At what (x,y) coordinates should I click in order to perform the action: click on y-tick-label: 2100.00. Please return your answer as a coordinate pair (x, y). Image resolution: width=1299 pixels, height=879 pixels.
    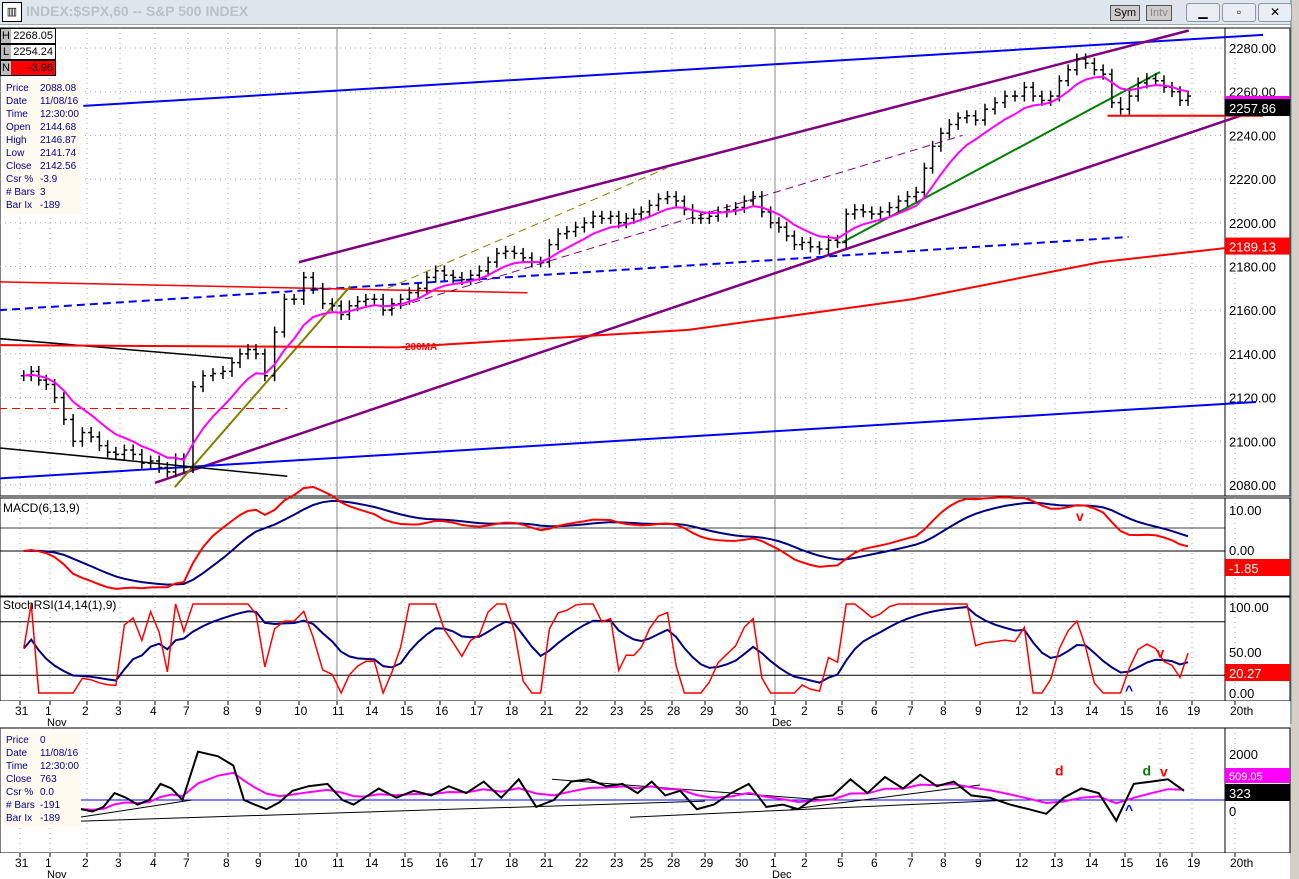
    Looking at the image, I should click on (1252, 441).